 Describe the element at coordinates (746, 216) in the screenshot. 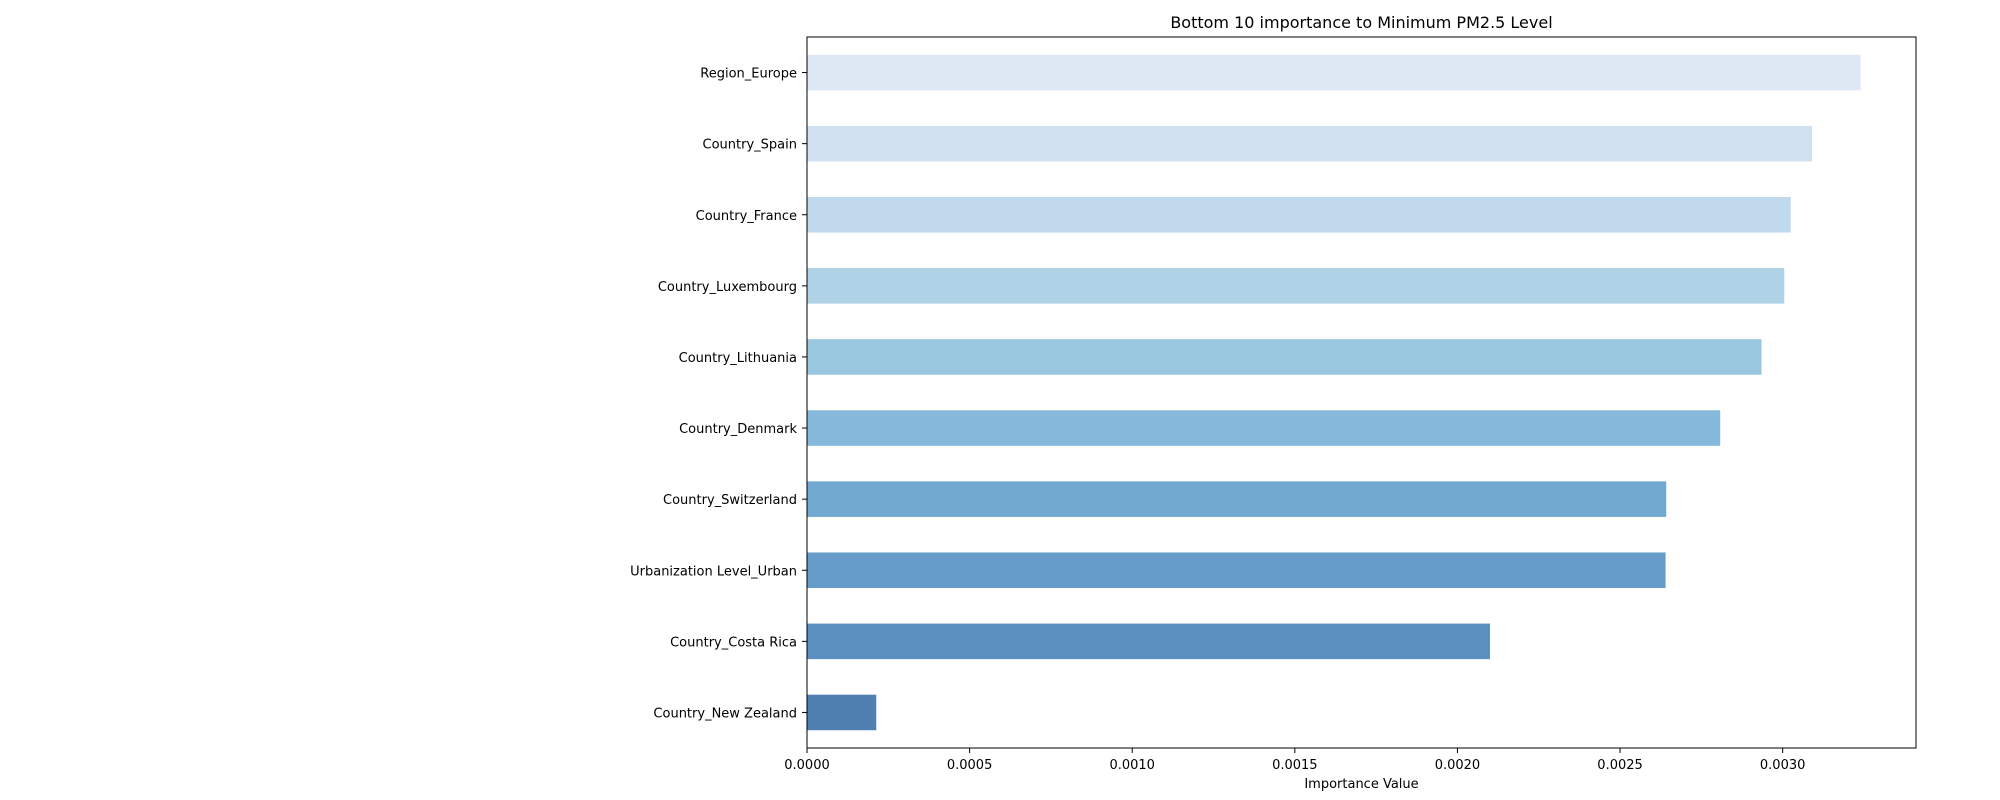

I see `y-tick-label: Country_France` at that location.